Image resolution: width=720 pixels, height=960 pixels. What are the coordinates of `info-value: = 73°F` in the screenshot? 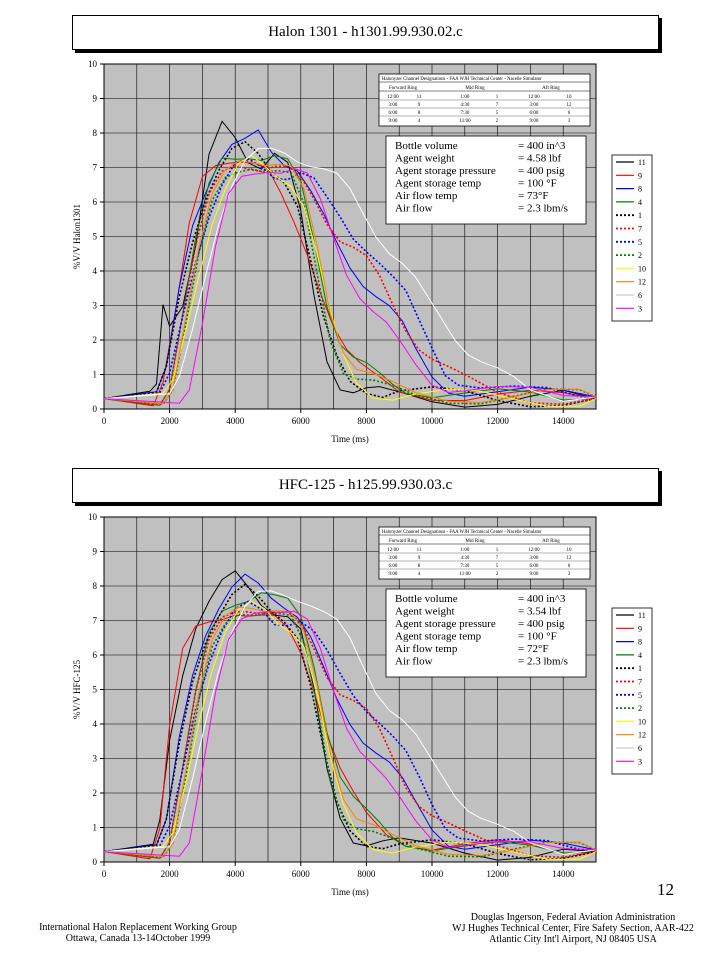 It's located at (533, 196).